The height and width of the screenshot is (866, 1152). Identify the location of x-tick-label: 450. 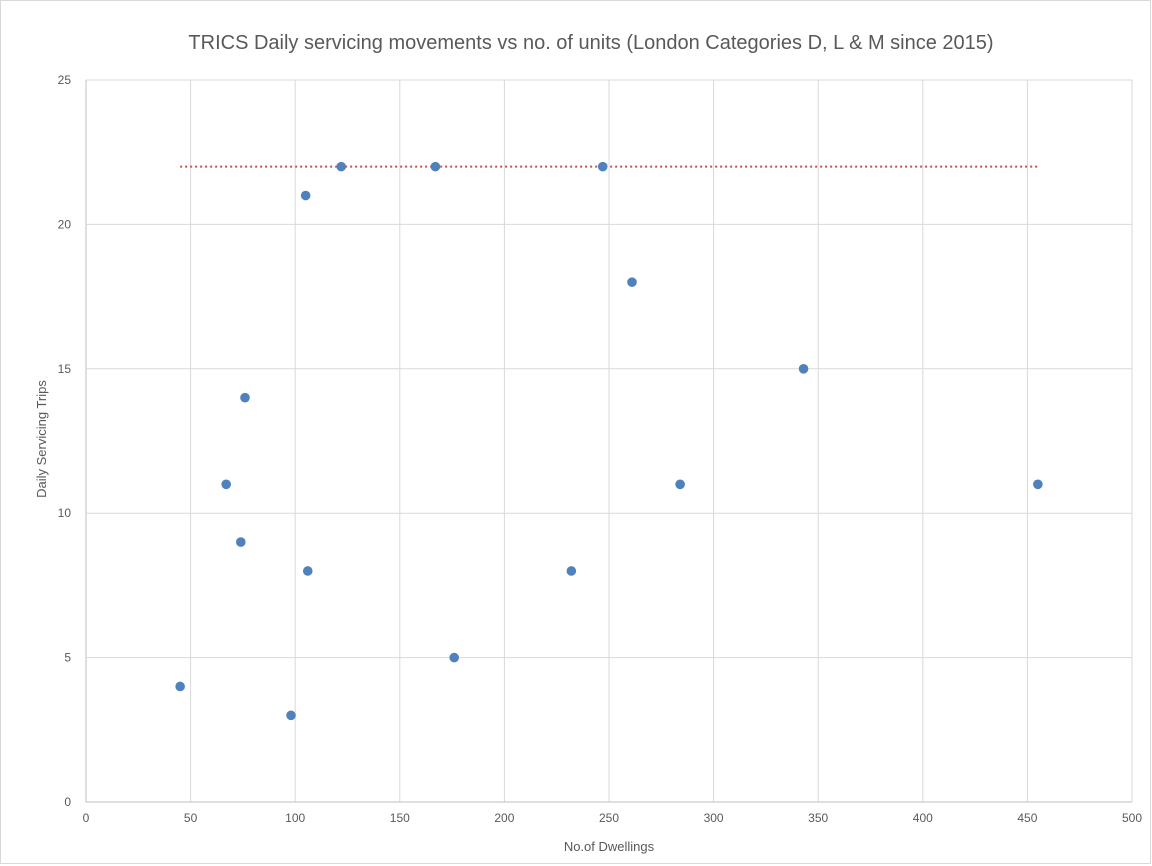
(1027, 818).